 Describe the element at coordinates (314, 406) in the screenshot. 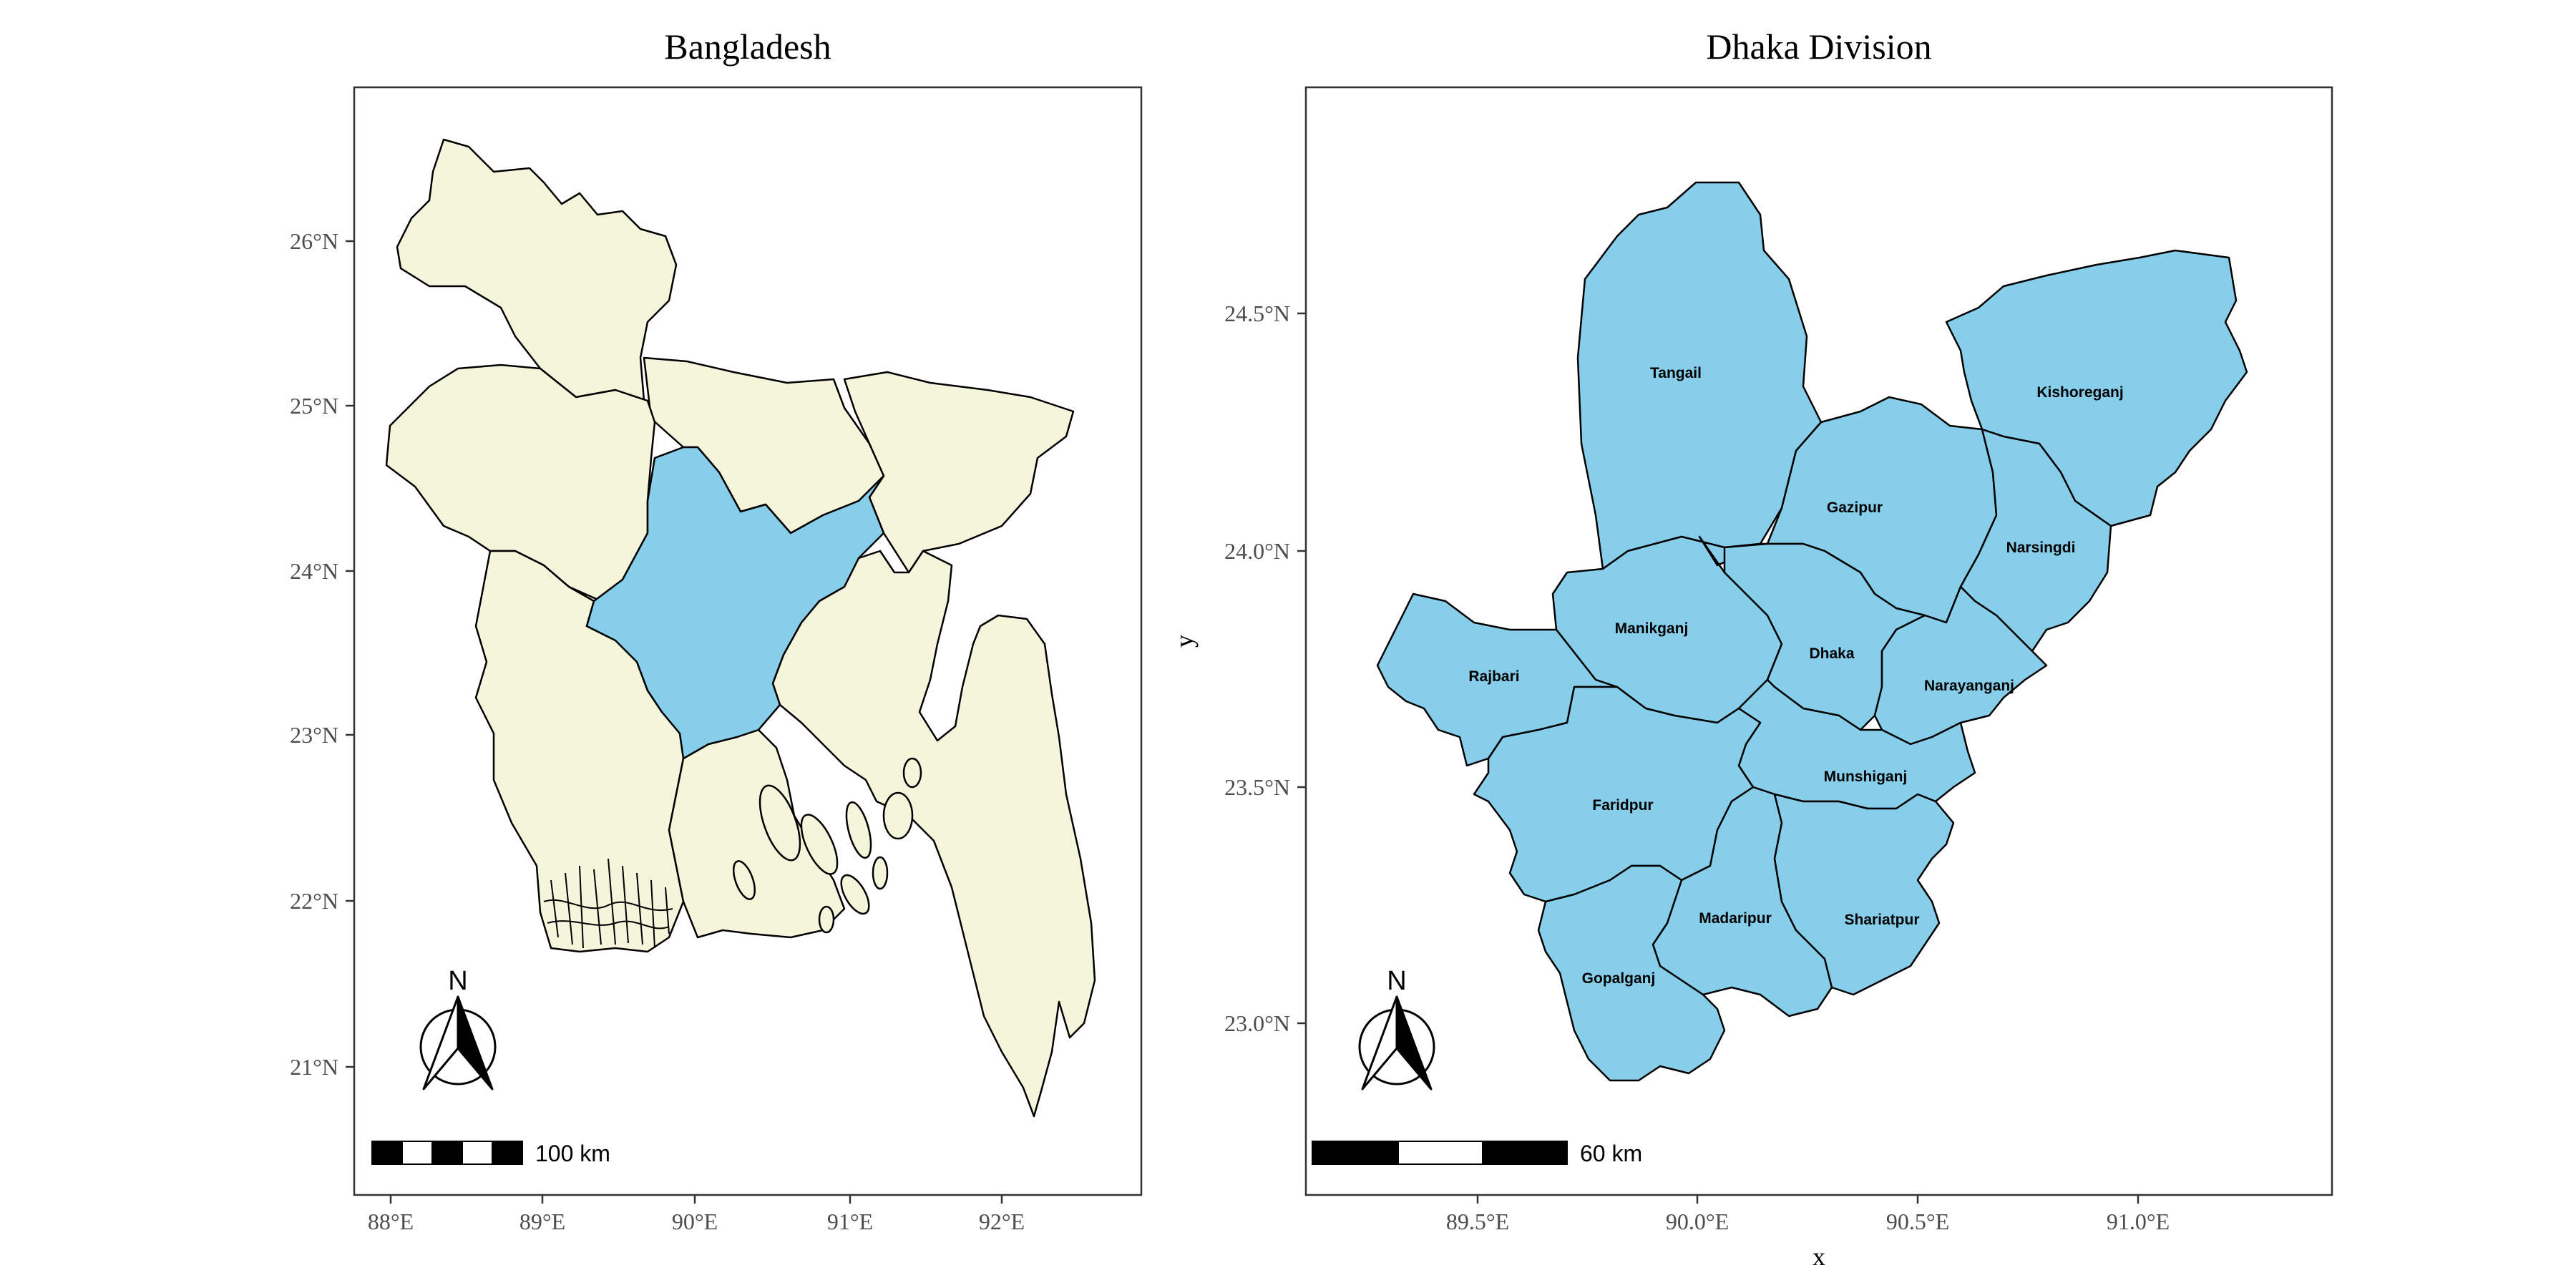

I see `y-tick-label: 25°N` at that location.